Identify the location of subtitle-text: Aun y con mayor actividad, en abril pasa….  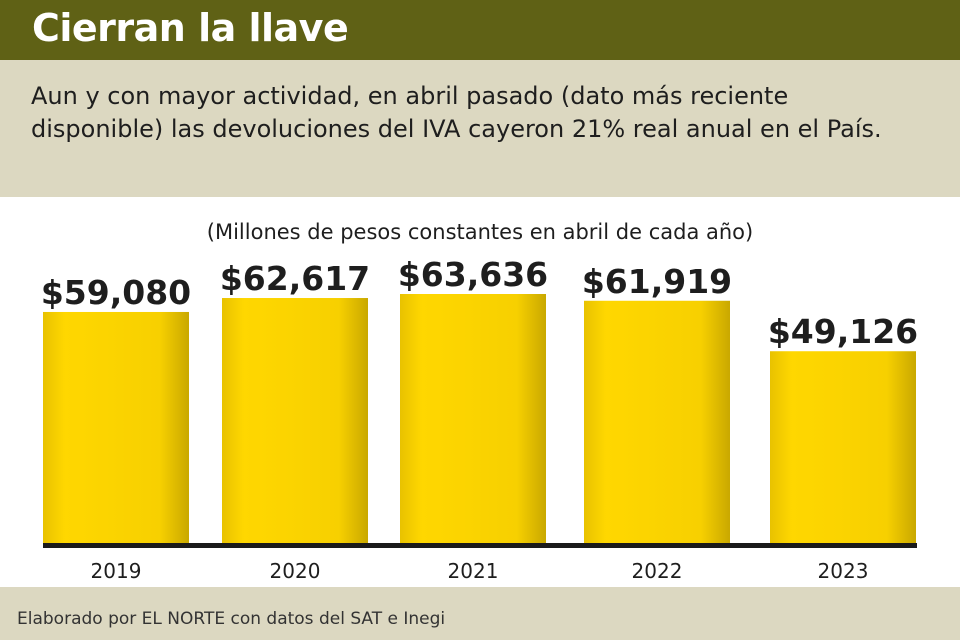
(456, 112).